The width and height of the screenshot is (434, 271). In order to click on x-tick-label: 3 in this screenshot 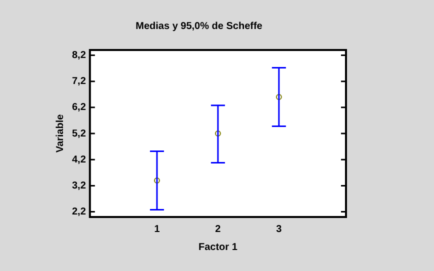, I will do `click(279, 229)`.